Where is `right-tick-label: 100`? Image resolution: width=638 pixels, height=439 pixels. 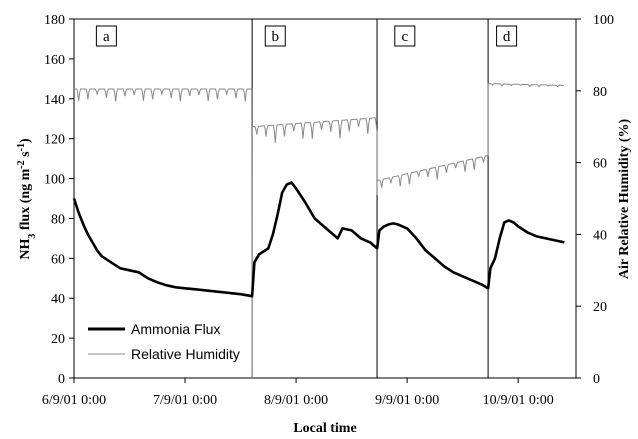
right-tick-label: 100 is located at coordinates (603, 20).